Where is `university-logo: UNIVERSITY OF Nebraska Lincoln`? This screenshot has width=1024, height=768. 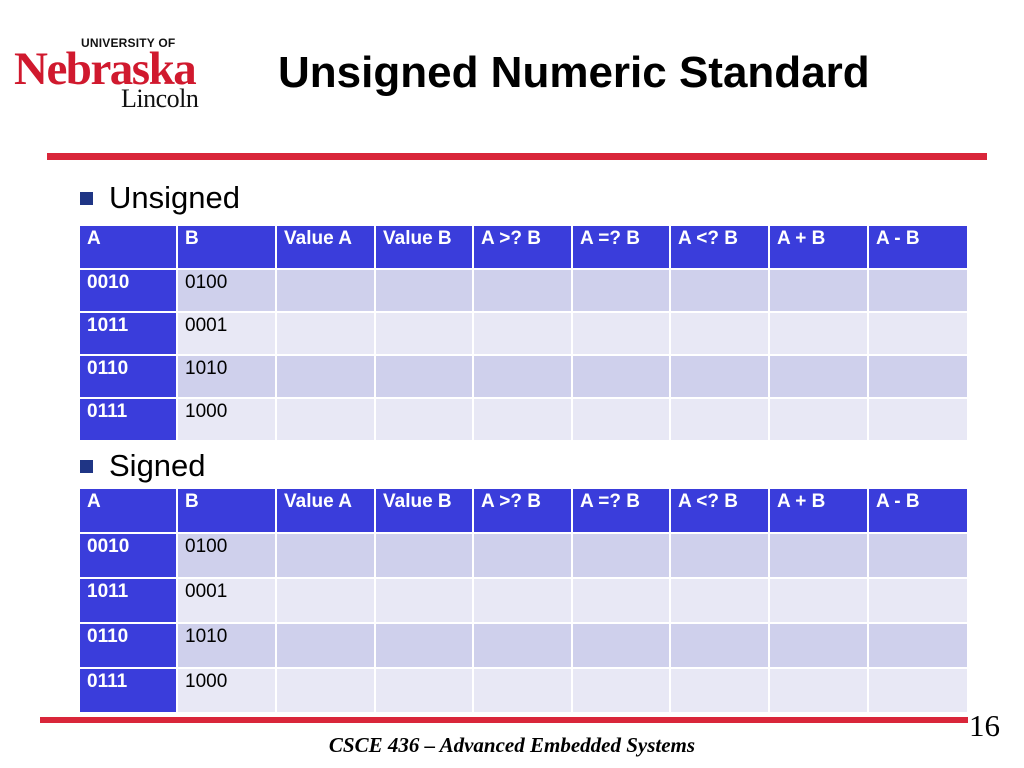 university-logo: UNIVERSITY OF Nebraska Lincoln is located at coordinates (114, 74).